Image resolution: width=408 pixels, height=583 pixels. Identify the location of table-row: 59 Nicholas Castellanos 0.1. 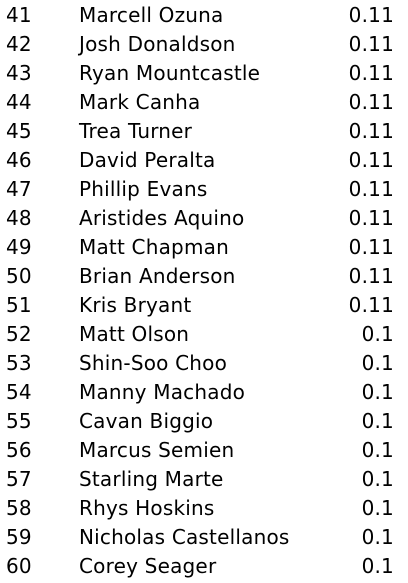
(204, 537).